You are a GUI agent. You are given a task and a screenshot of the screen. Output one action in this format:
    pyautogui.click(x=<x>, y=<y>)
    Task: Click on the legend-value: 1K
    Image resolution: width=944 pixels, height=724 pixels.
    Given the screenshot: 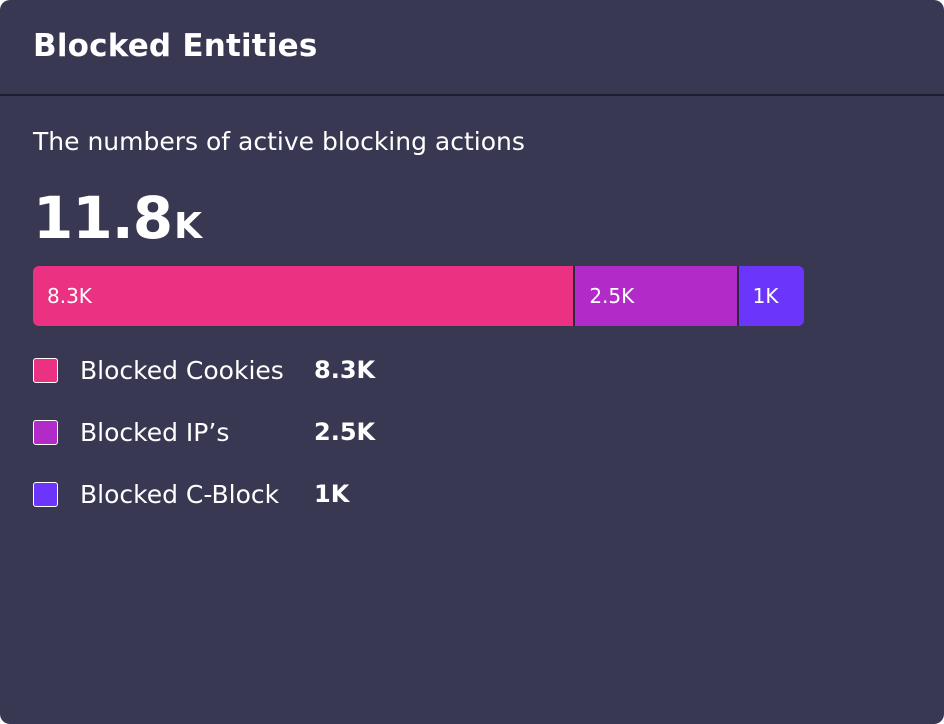 What is the action you would take?
    pyautogui.click(x=332, y=494)
    